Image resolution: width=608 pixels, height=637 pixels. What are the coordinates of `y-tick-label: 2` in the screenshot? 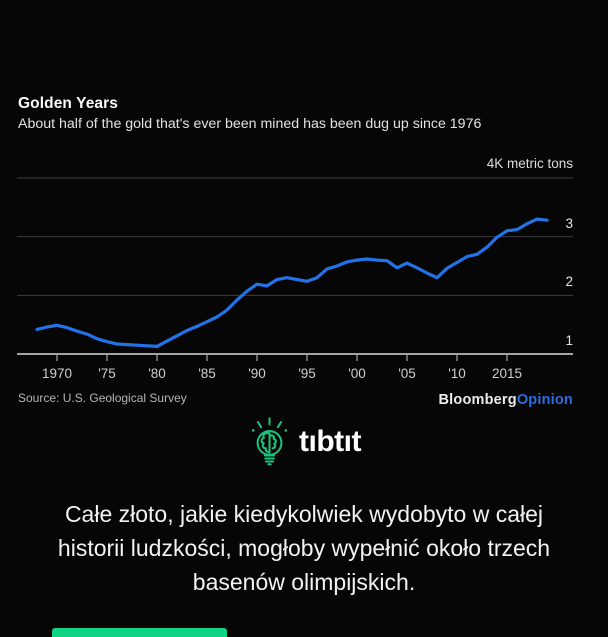 It's located at (569, 282).